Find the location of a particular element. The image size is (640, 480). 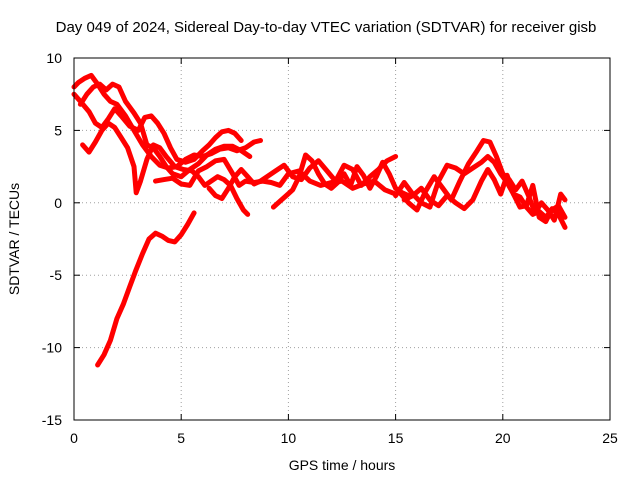

x-tick-label: 15 is located at coordinates (396, 438).